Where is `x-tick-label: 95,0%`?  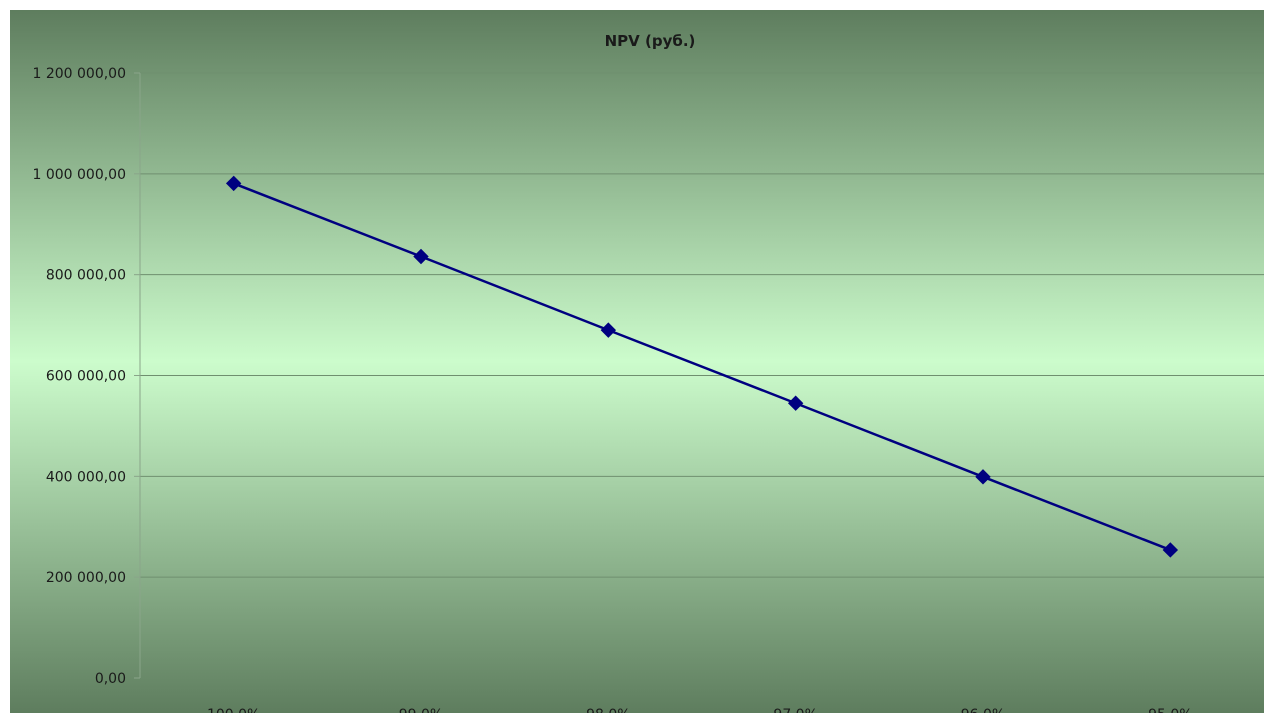 x-tick-label: 95,0% is located at coordinates (1170, 710).